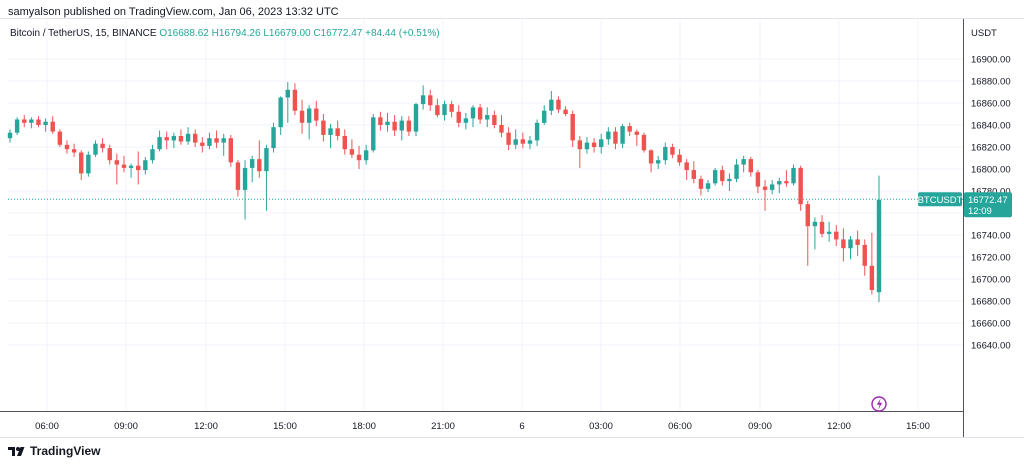  I want to click on time-tick-label: 12:00, so click(839, 426).